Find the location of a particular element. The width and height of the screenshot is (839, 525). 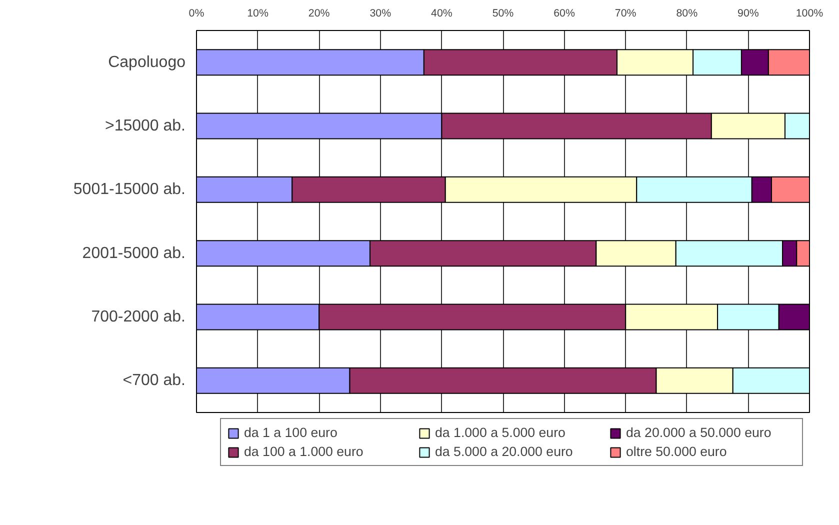

y-tick-label: <700 ab. is located at coordinates (154, 381).